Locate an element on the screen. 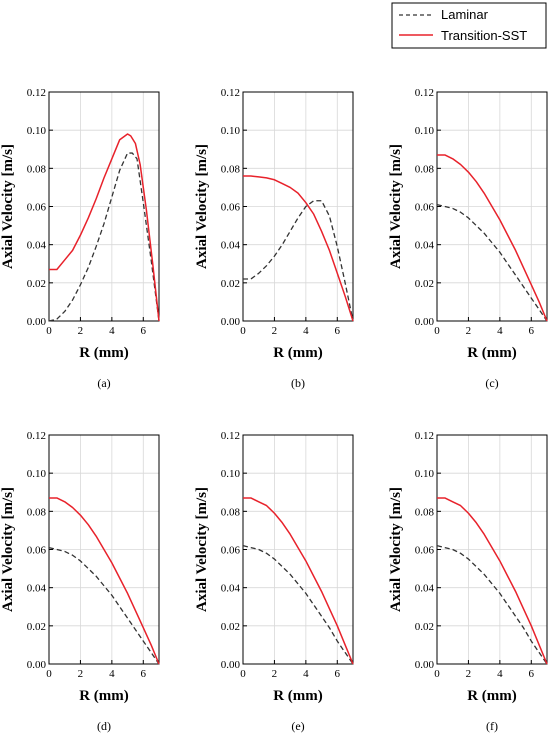  legend: Laminar Transition-SST is located at coordinates (469, 25).